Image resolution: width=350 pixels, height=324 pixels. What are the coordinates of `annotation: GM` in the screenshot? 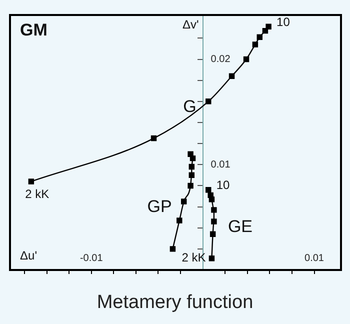 It's located at (34, 30).